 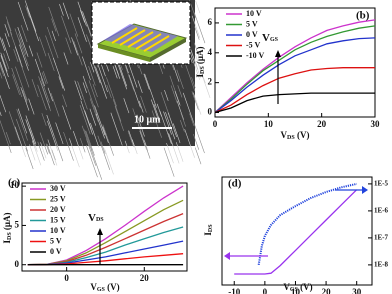 I want to click on axis-label: VDS, so click(x=96, y=218).